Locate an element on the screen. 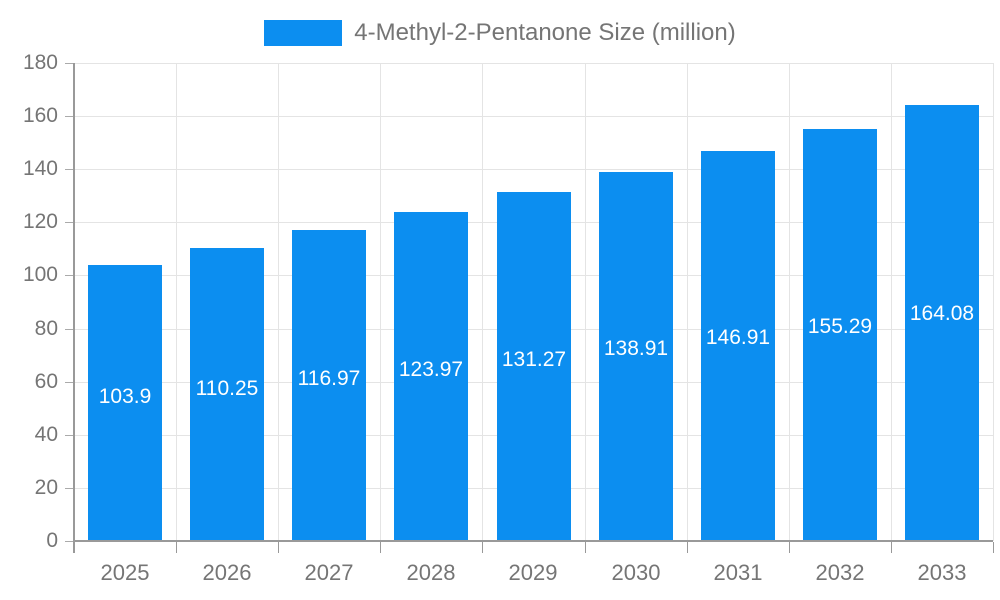 The height and width of the screenshot is (600, 1000). legend-label: 4-Methyl-2-Pentanone Size (million) is located at coordinates (545, 32).